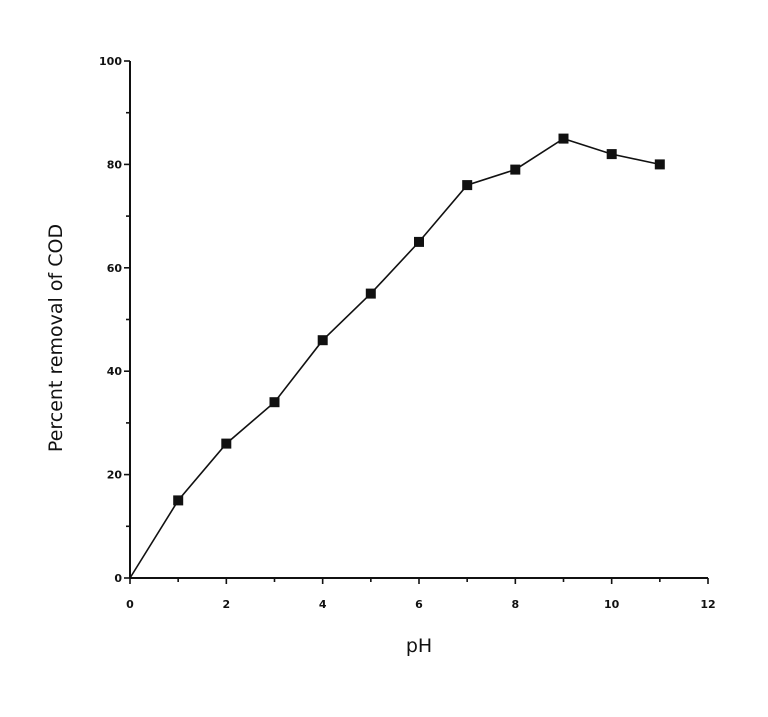  Describe the element at coordinates (115, 371) in the screenshot. I see `y-tick-label: 40` at that location.